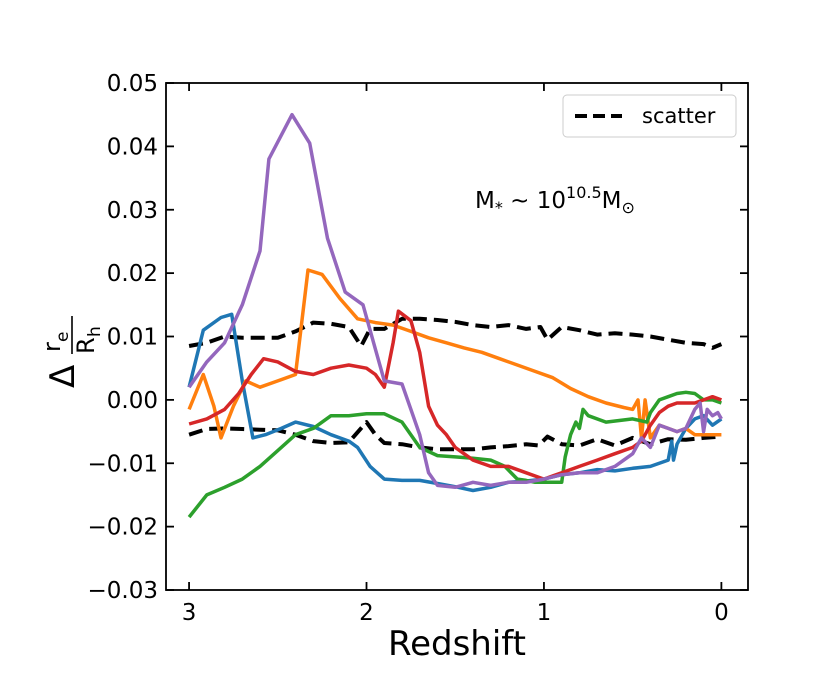 The image size is (830, 692). What do you see at coordinates (95, 331) in the screenshot?
I see `y-label-denominator-sub: h` at bounding box center [95, 331].